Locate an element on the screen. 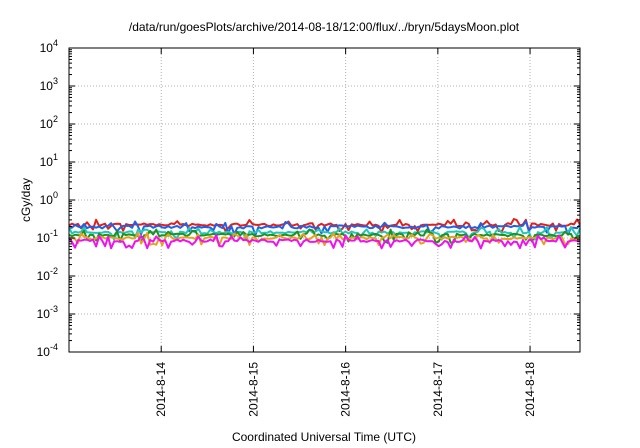 This screenshot has height=448, width=640. y-tick-label: 10⁻² is located at coordinates (47, 274).